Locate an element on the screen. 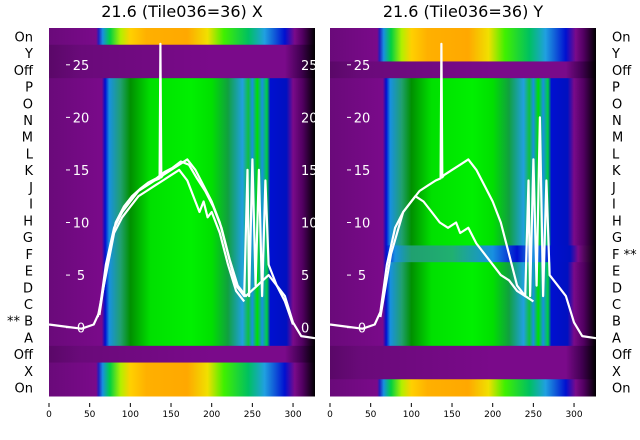  overlay-ytick-label-right: 0 is located at coordinates (305, 329).